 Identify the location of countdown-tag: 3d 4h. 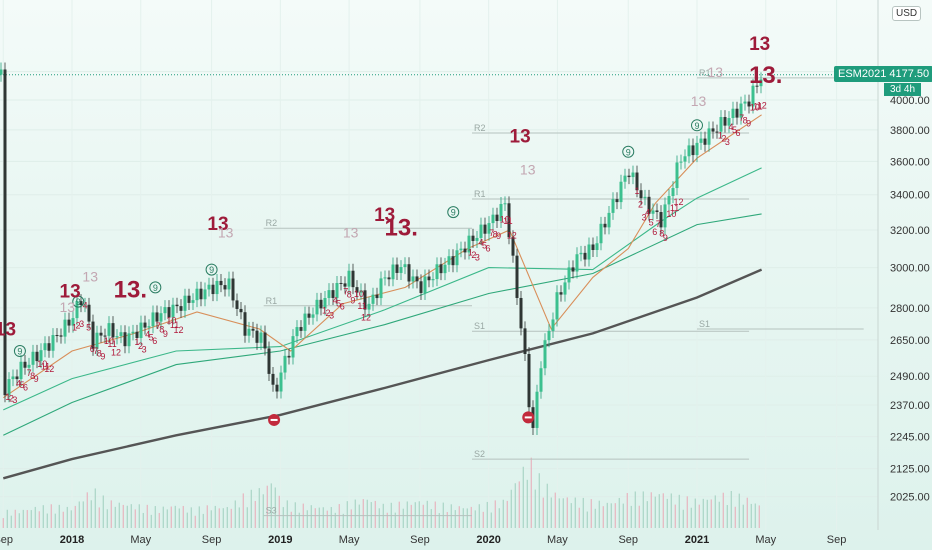
(903, 89).